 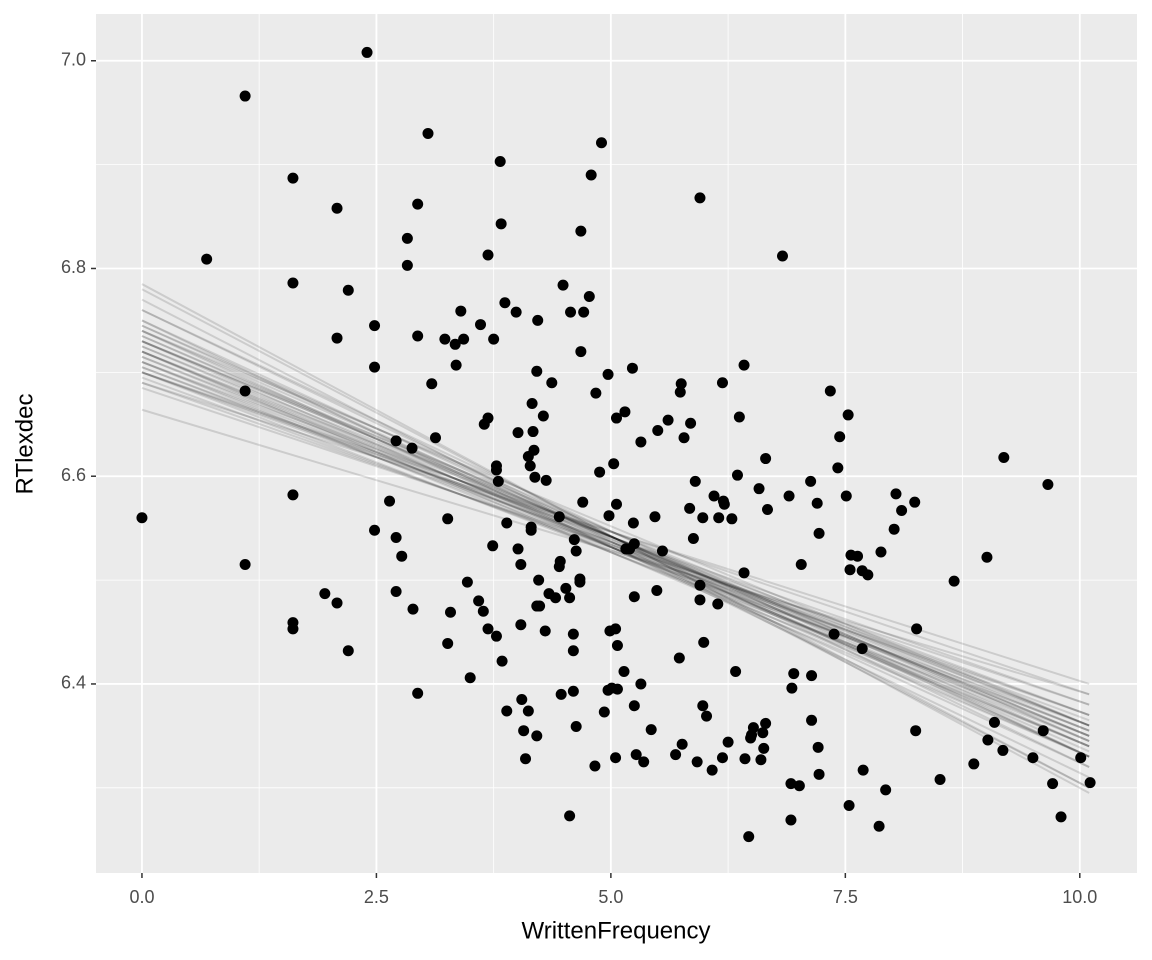 I want to click on y-tick-label: 6.4, so click(x=73, y=683).